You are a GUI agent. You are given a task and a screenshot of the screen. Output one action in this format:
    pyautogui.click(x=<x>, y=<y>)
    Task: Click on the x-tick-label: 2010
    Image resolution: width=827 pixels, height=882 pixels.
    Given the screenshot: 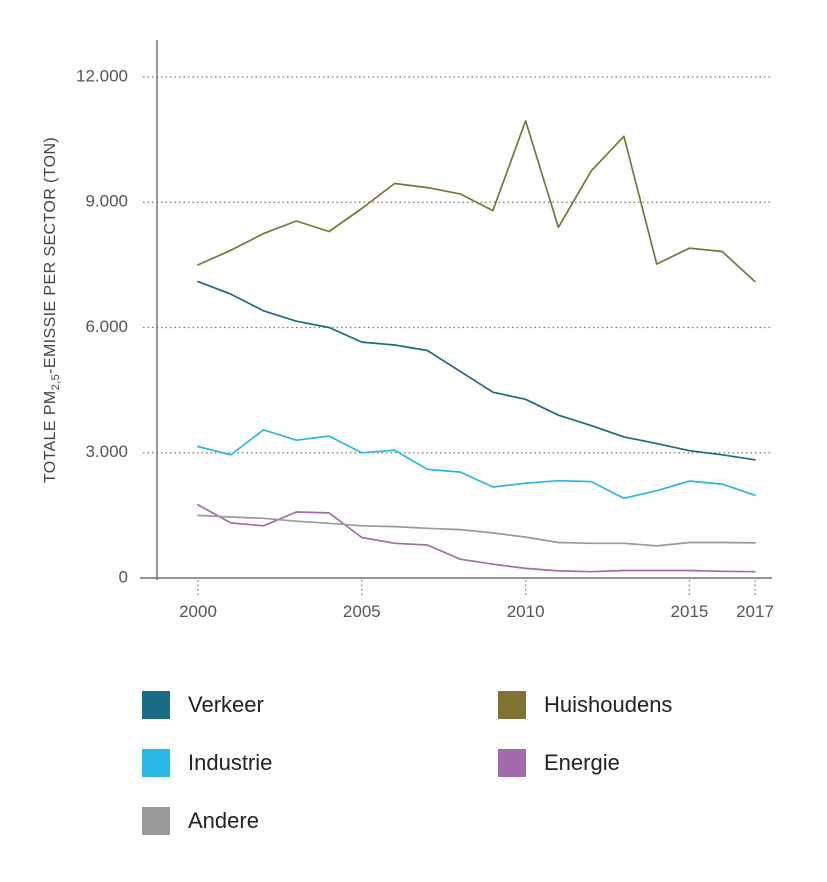 What is the action you would take?
    pyautogui.click(x=526, y=611)
    